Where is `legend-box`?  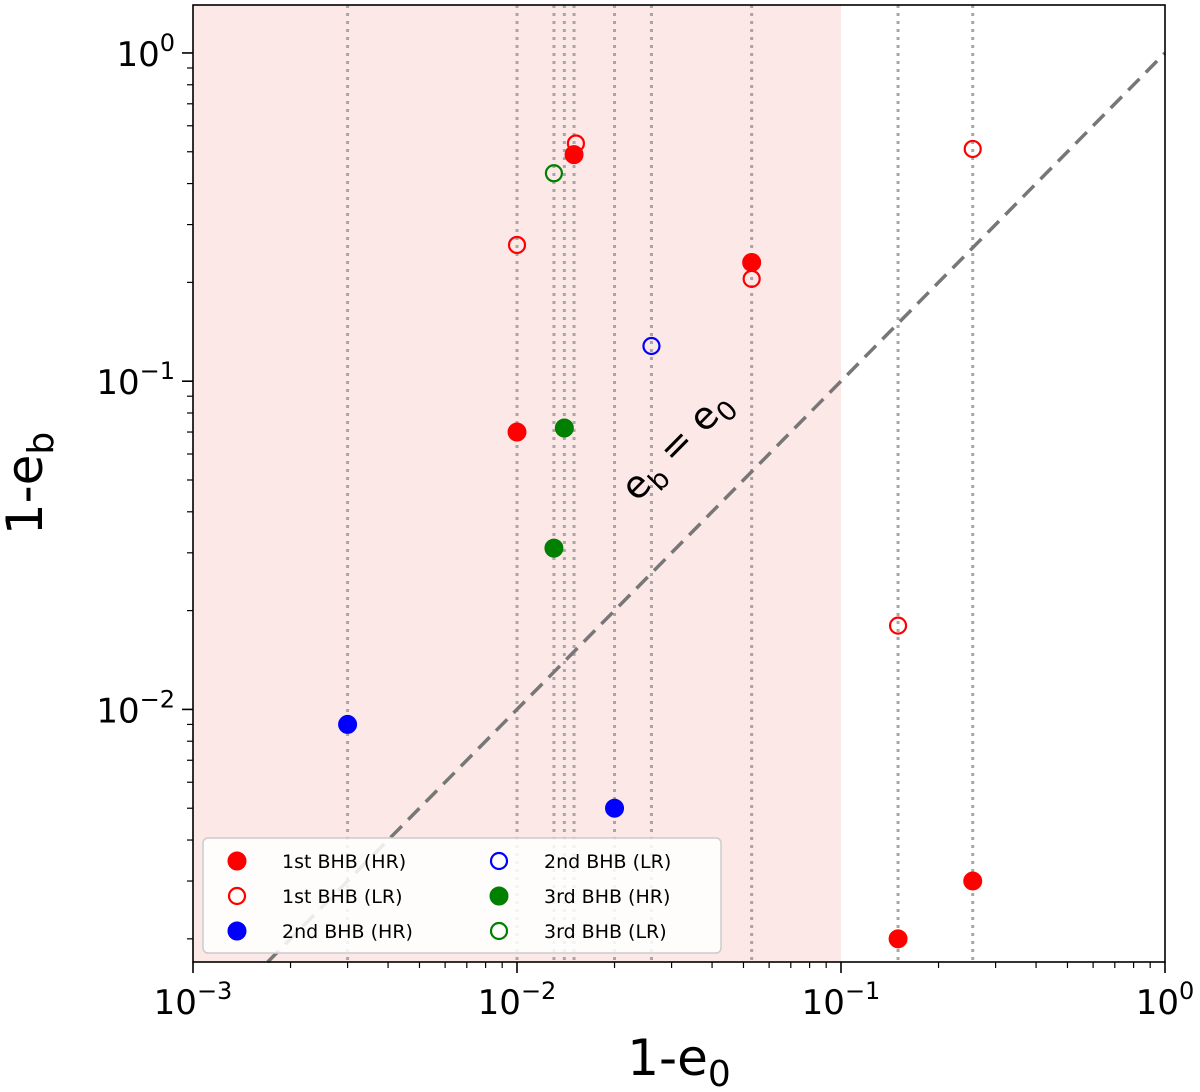 legend-box is located at coordinates (462, 895).